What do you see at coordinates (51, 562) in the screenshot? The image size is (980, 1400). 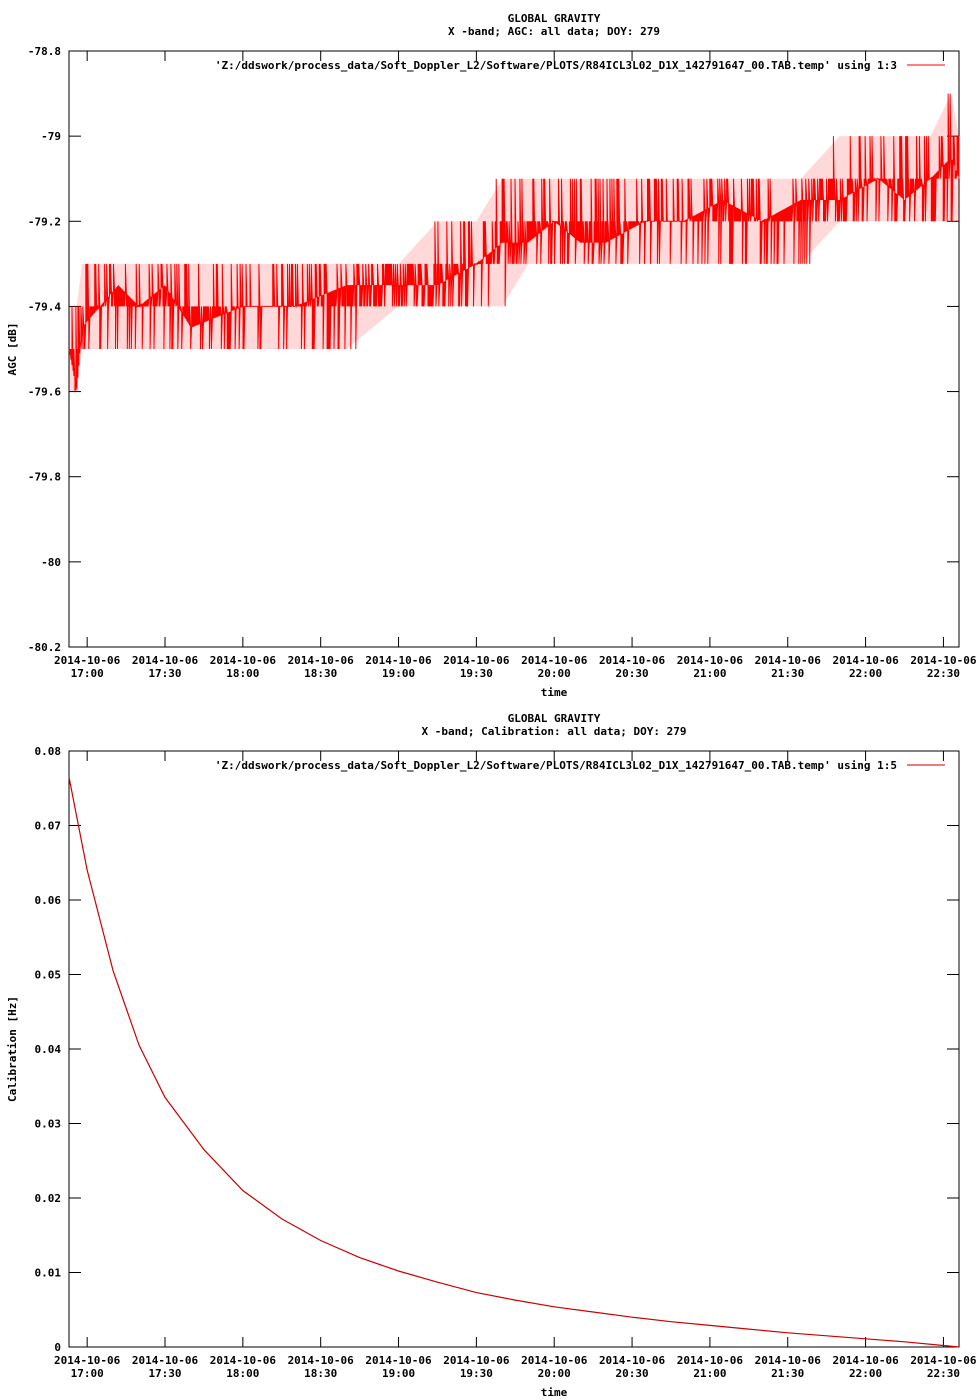 I see `y-tick-label: -80` at bounding box center [51, 562].